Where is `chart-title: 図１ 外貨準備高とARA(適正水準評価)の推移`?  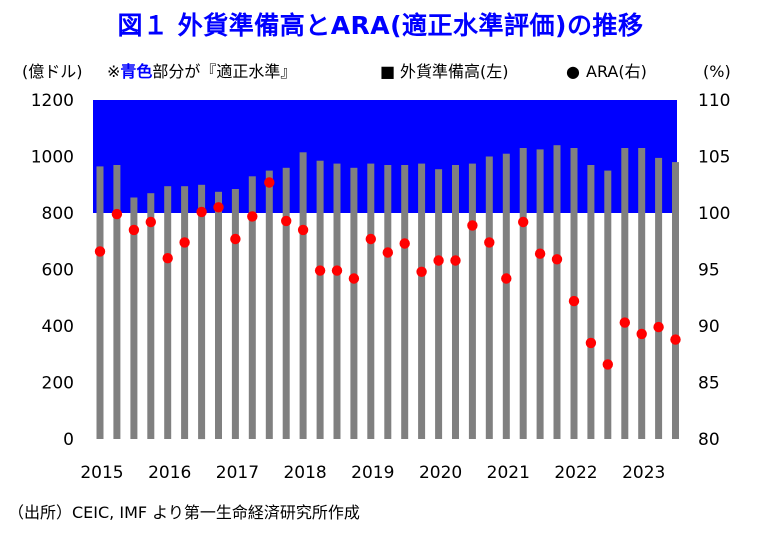 chart-title: 図１ 外貨準備高とARA(適正水準評価)の推移 is located at coordinates (380, 25).